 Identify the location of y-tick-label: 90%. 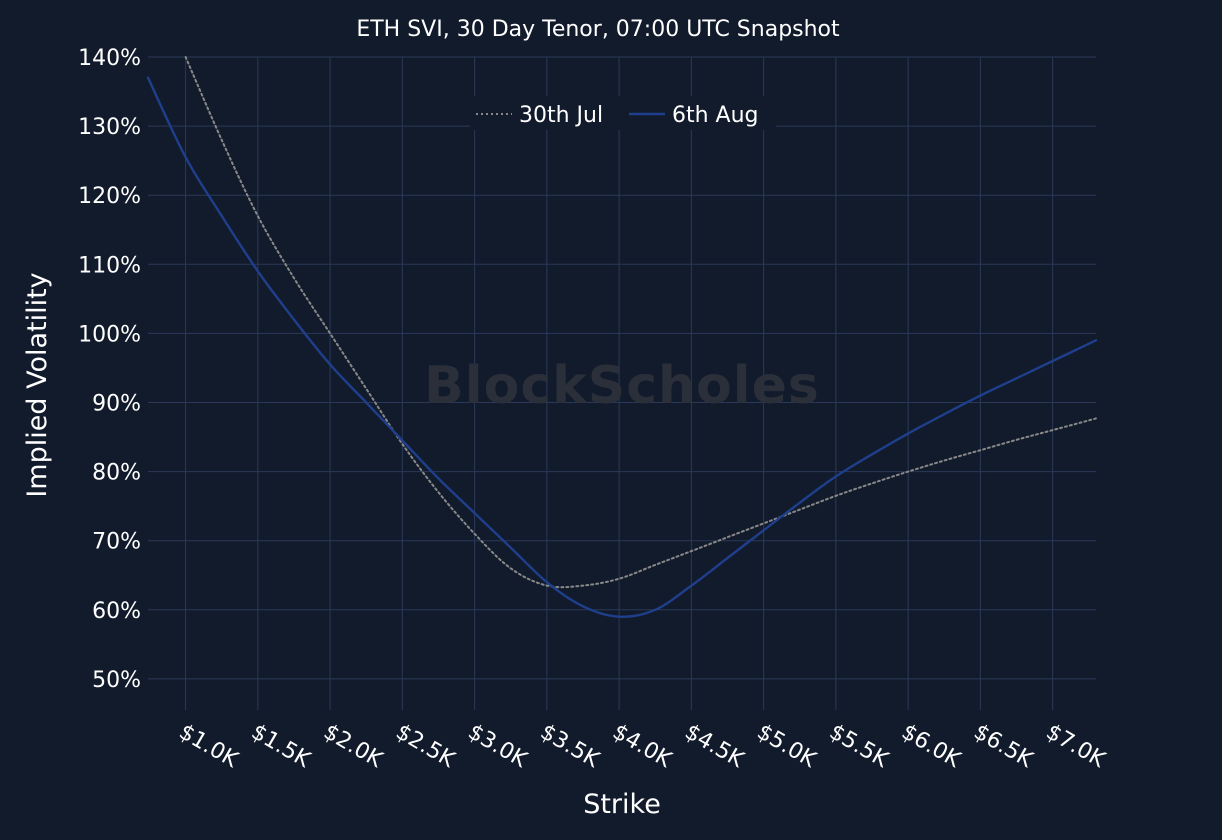
(116, 404).